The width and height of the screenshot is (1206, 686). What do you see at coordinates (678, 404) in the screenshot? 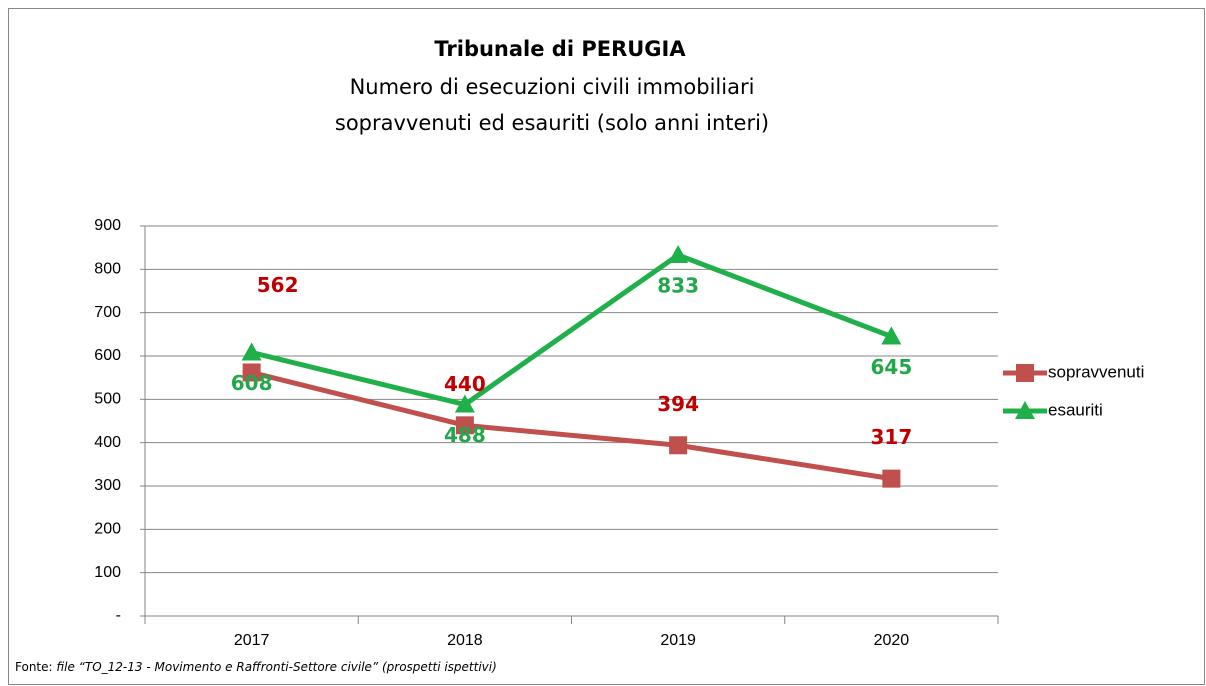
I see `data-label: 394` at bounding box center [678, 404].